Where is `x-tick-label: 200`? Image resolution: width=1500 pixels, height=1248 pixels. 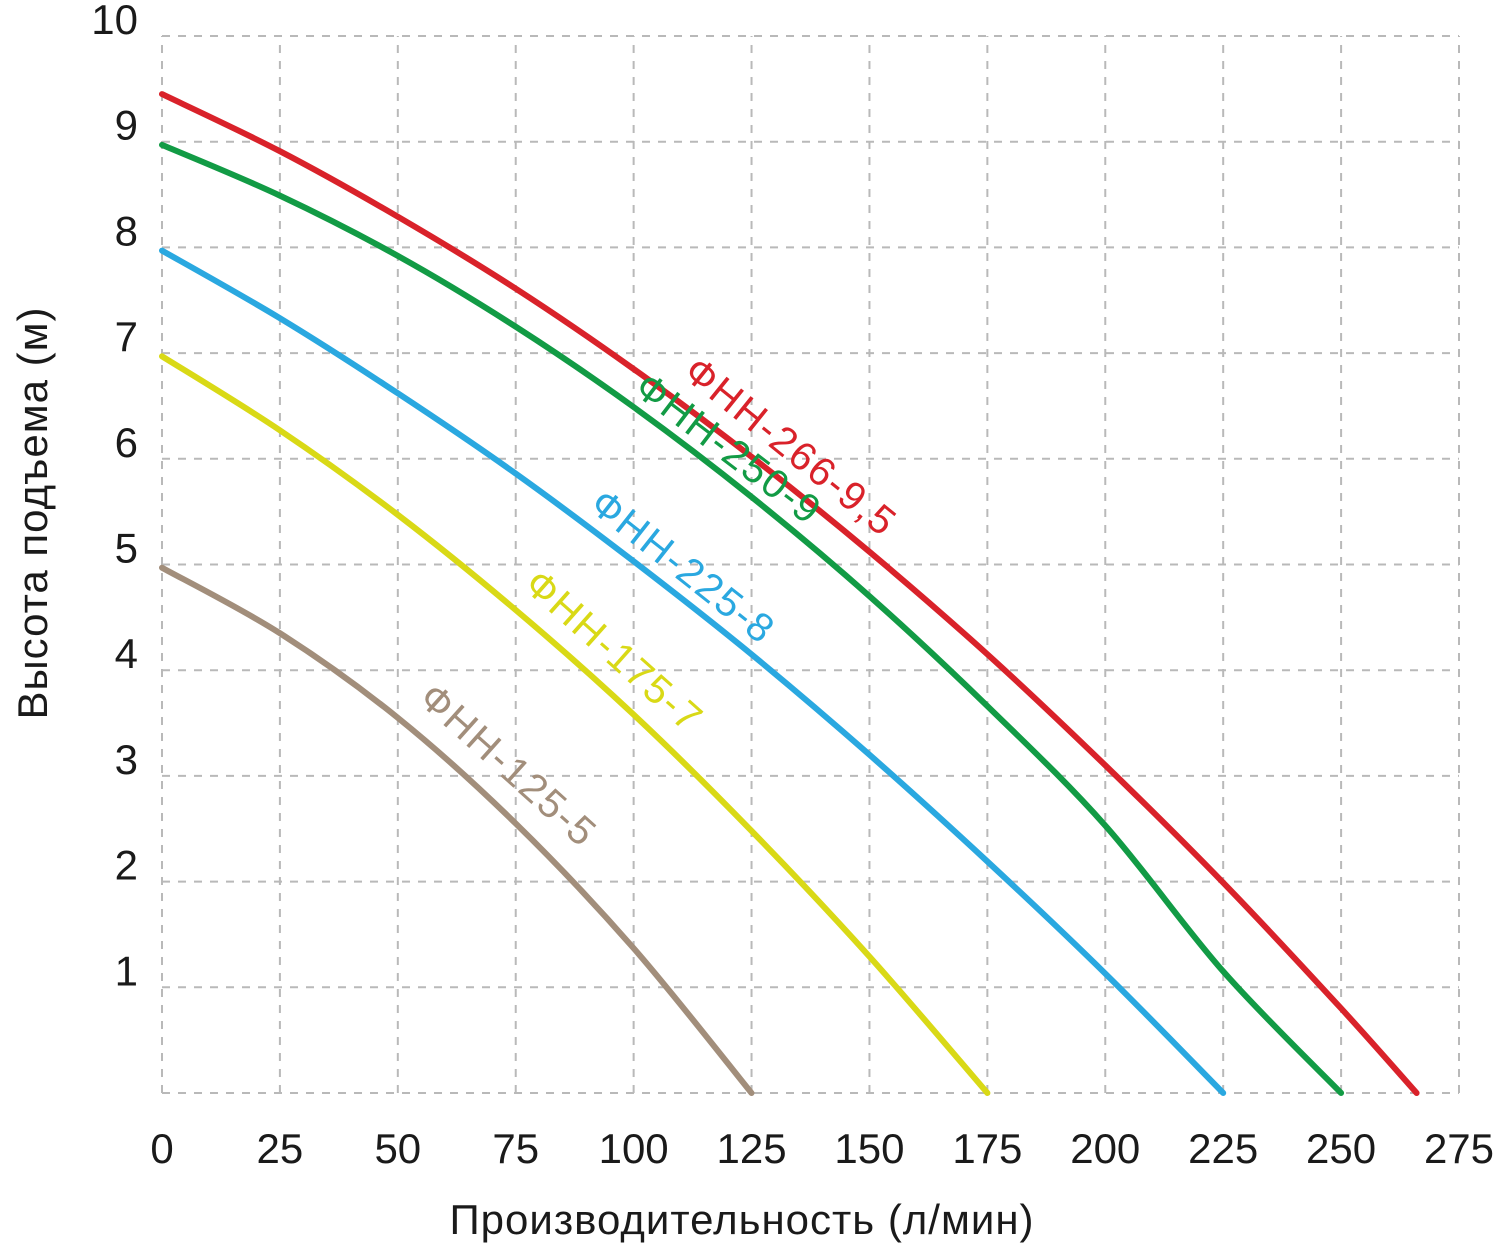
x-tick-label: 200 is located at coordinates (1105, 1148).